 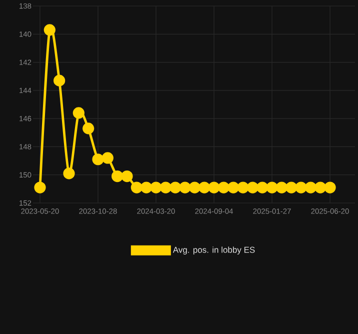 I want to click on legend-label: Avg. pos. in lobby ES, so click(x=213, y=250).